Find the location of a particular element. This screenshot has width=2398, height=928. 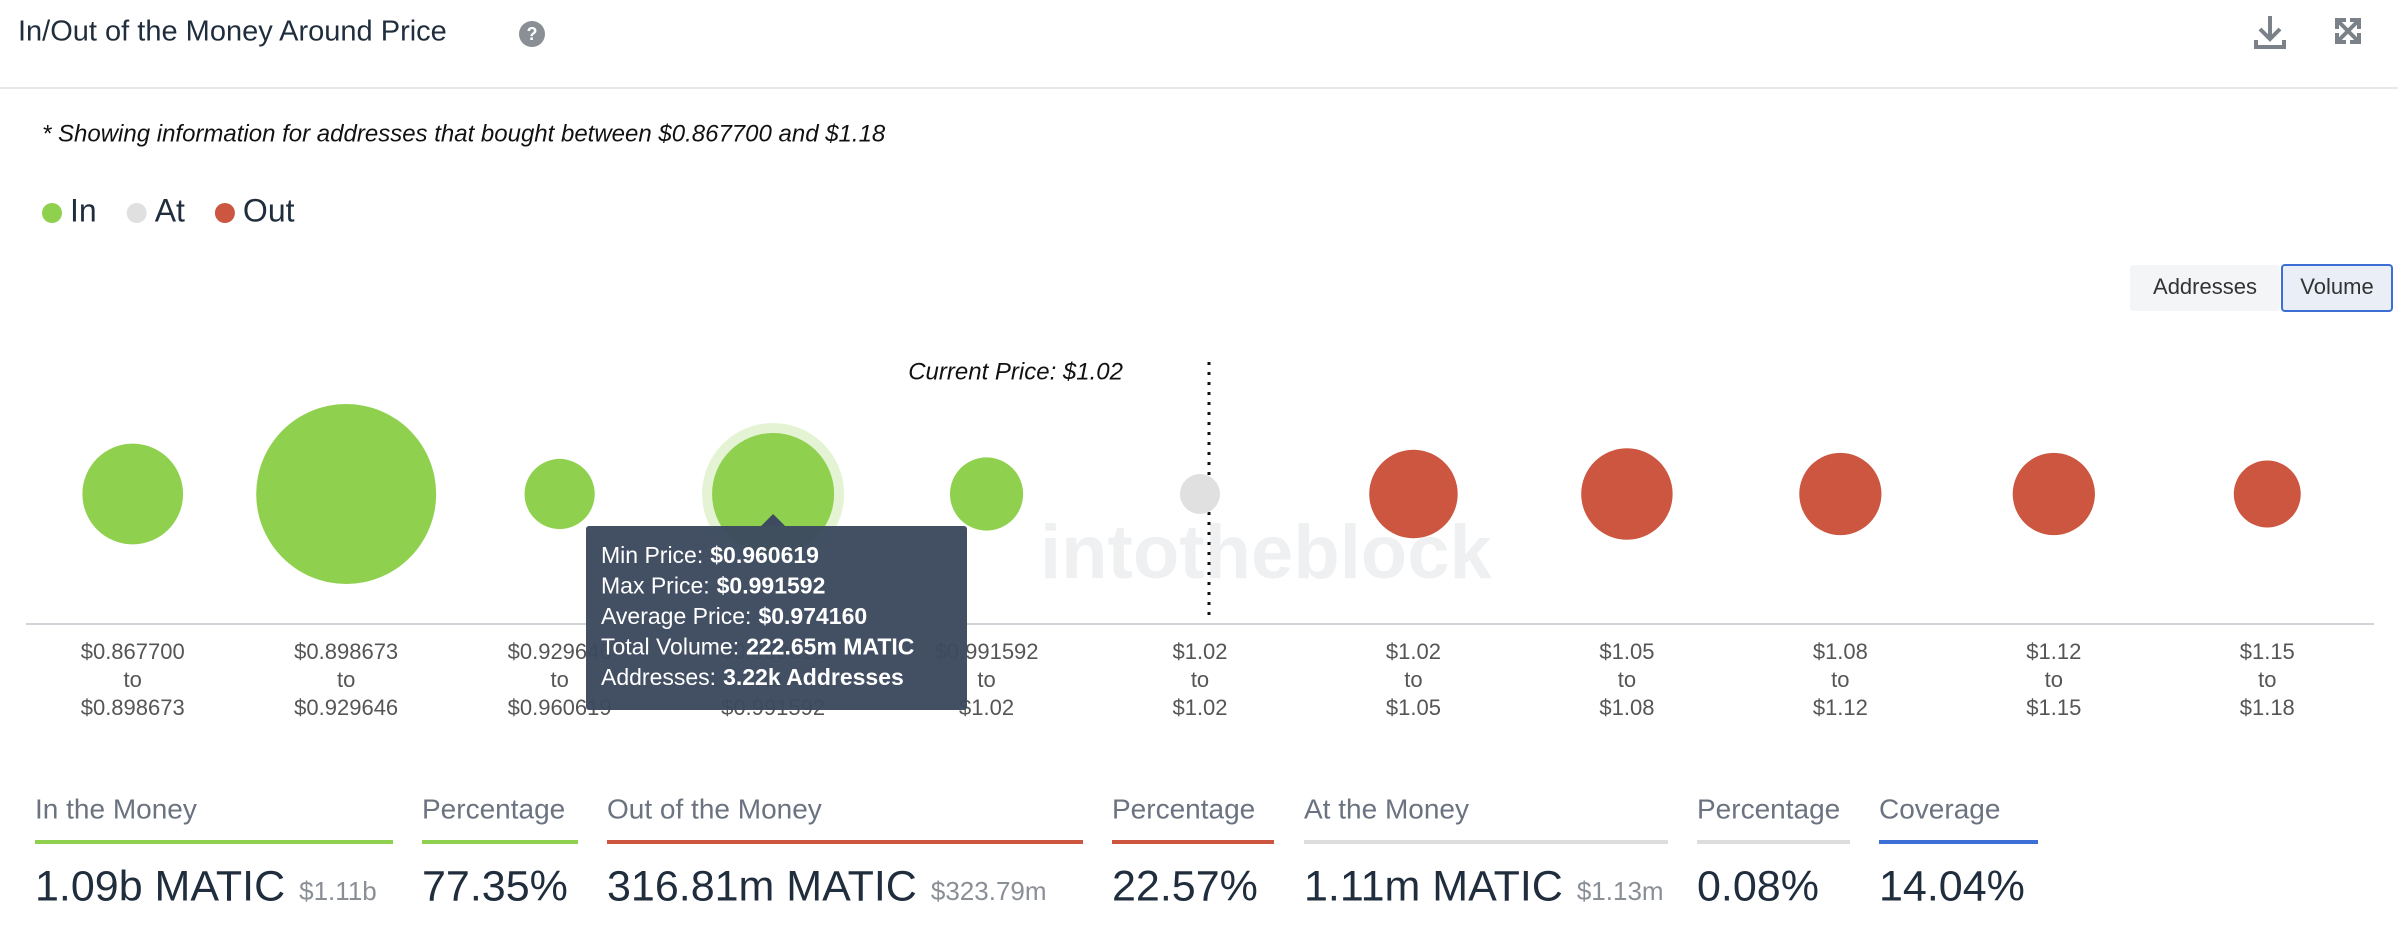

summary-value: 1.09b MATIC is located at coordinates (160, 886).